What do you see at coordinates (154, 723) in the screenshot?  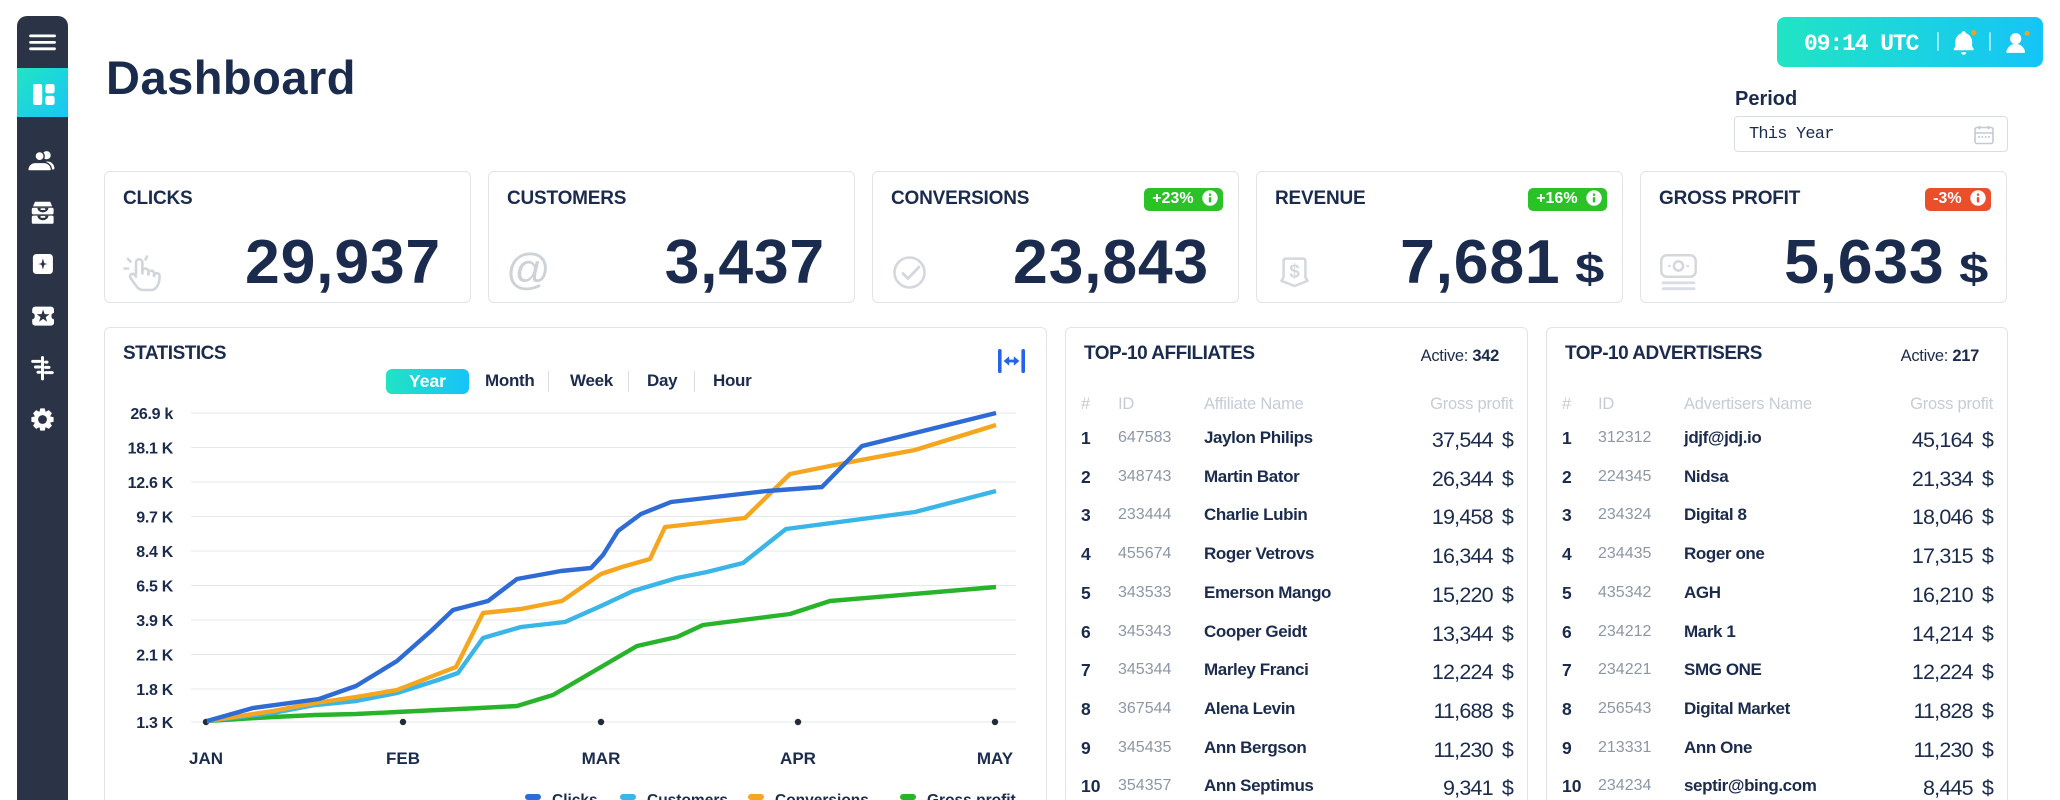 I see `svg-text: 1.3 K` at bounding box center [154, 723].